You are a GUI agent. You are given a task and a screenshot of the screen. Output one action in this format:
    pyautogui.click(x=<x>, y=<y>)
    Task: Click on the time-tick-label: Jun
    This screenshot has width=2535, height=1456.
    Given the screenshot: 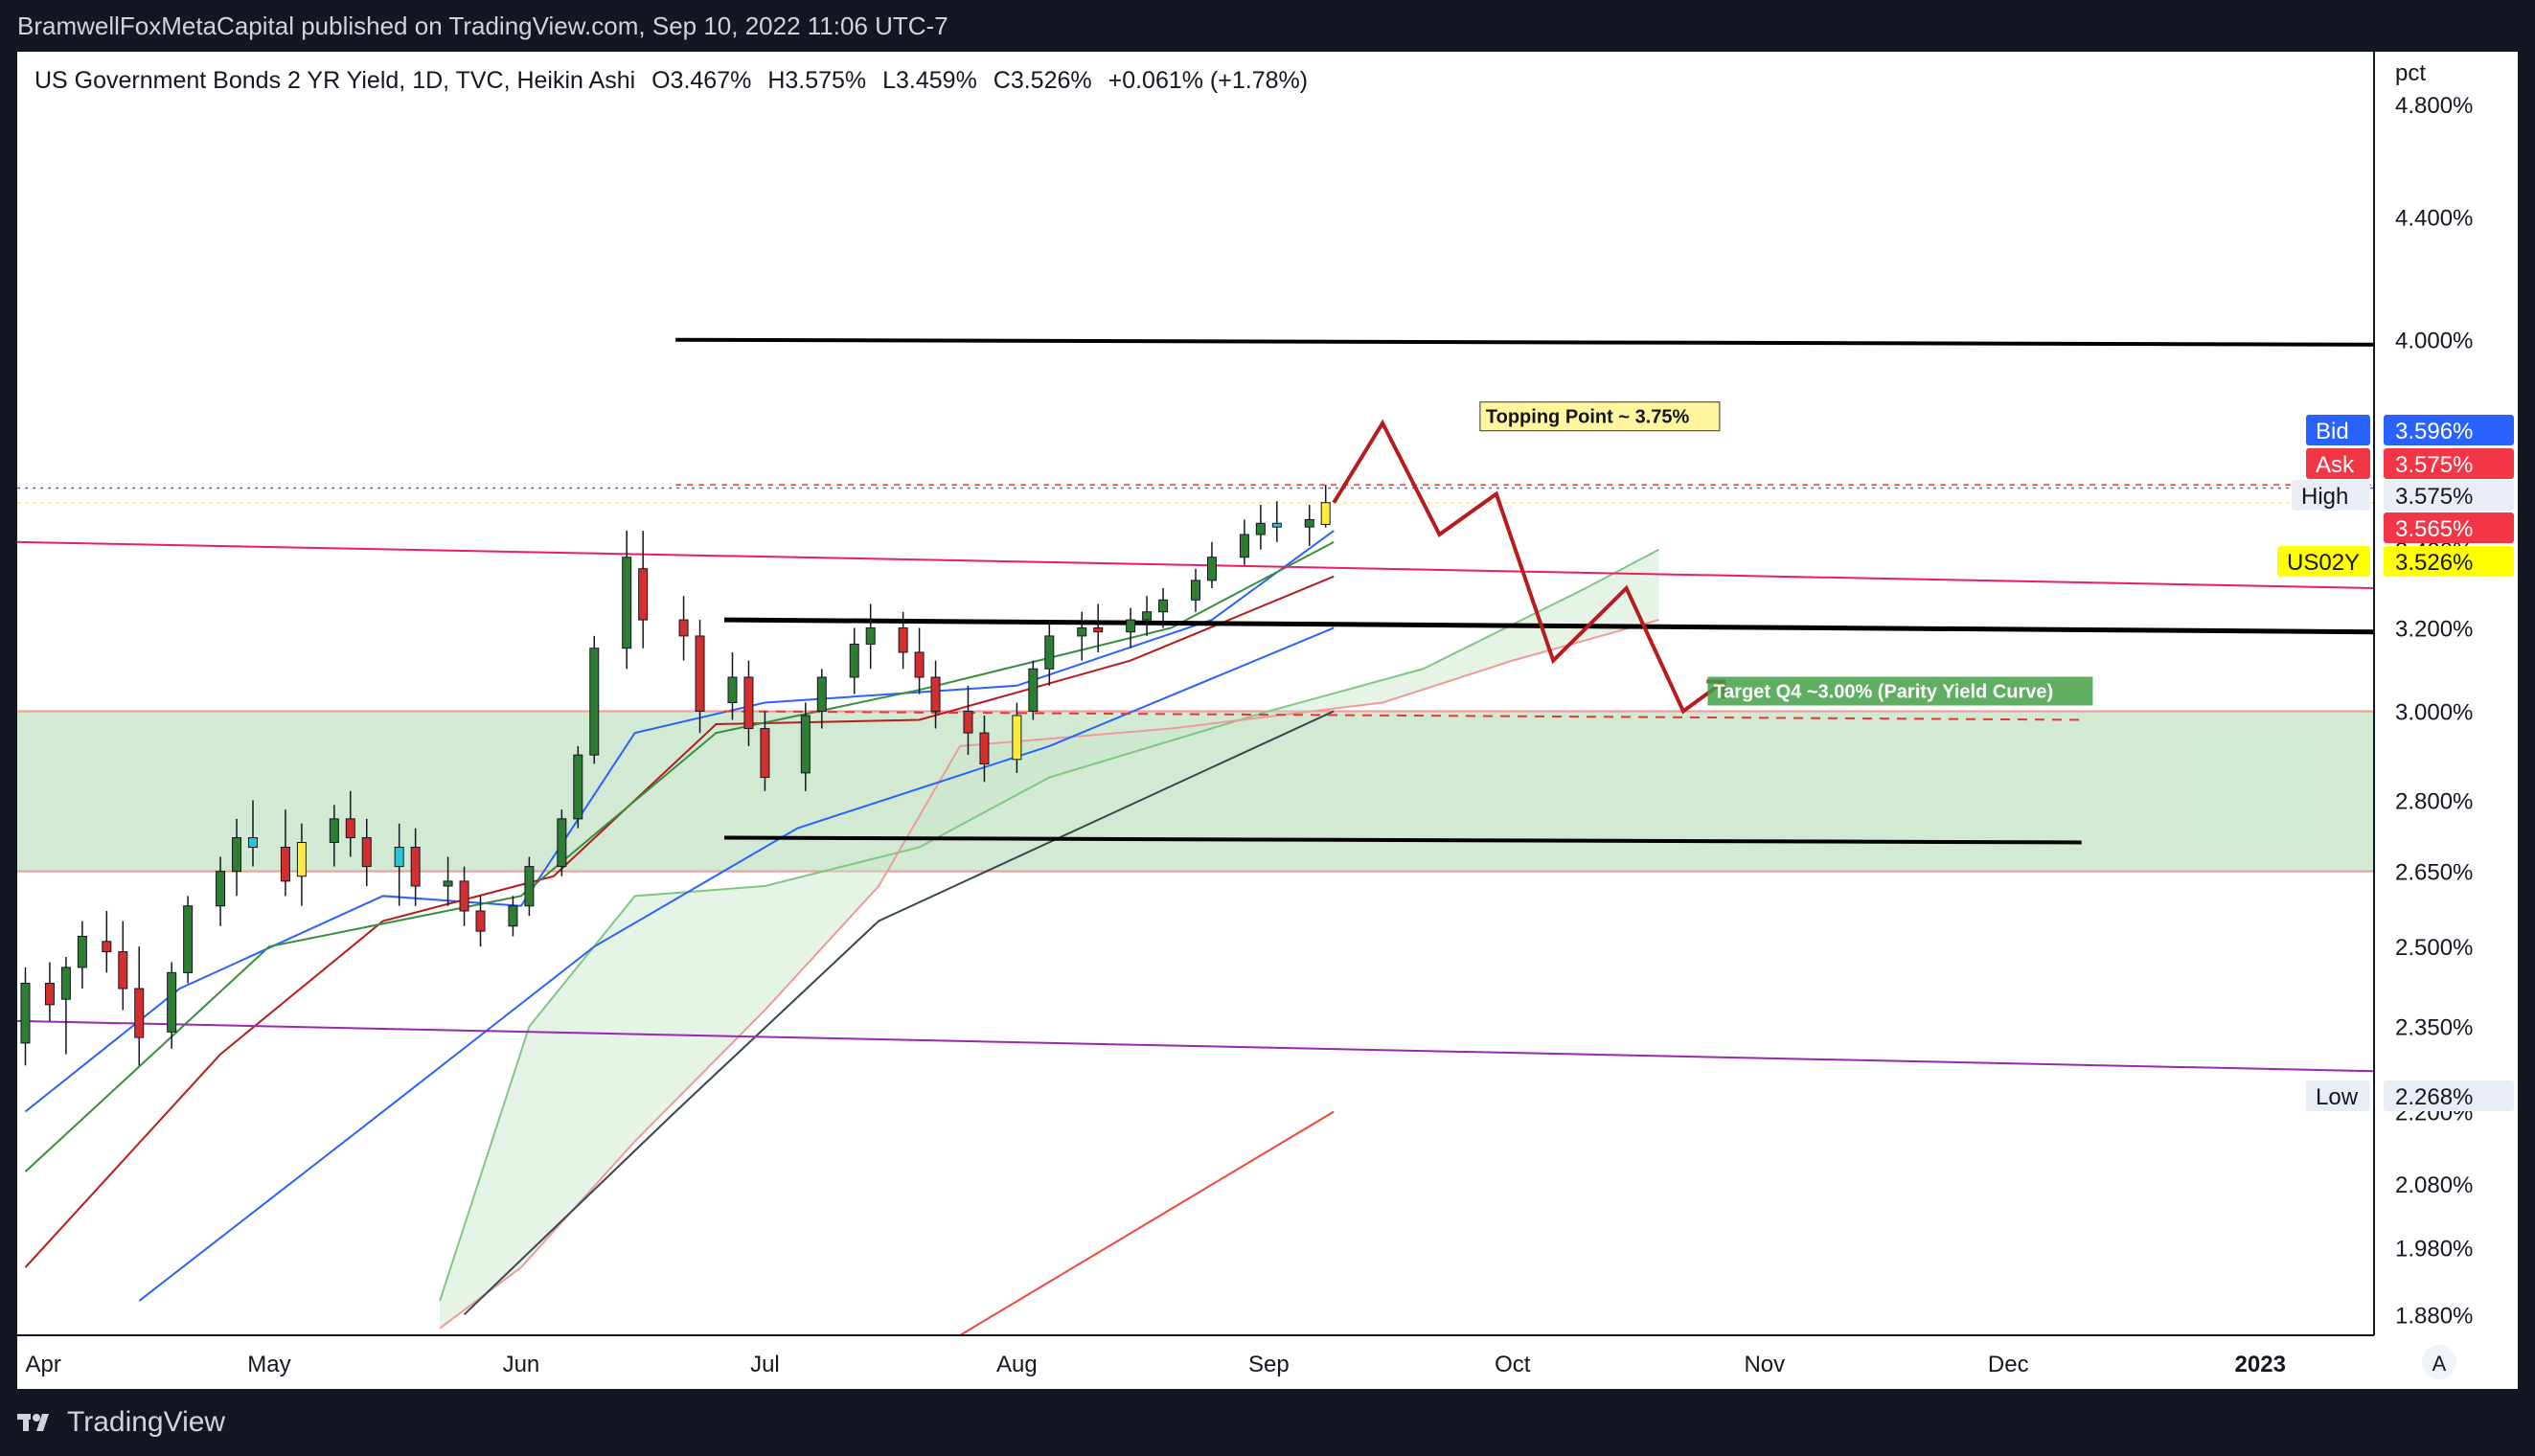 What is the action you would take?
    pyautogui.click(x=521, y=1364)
    